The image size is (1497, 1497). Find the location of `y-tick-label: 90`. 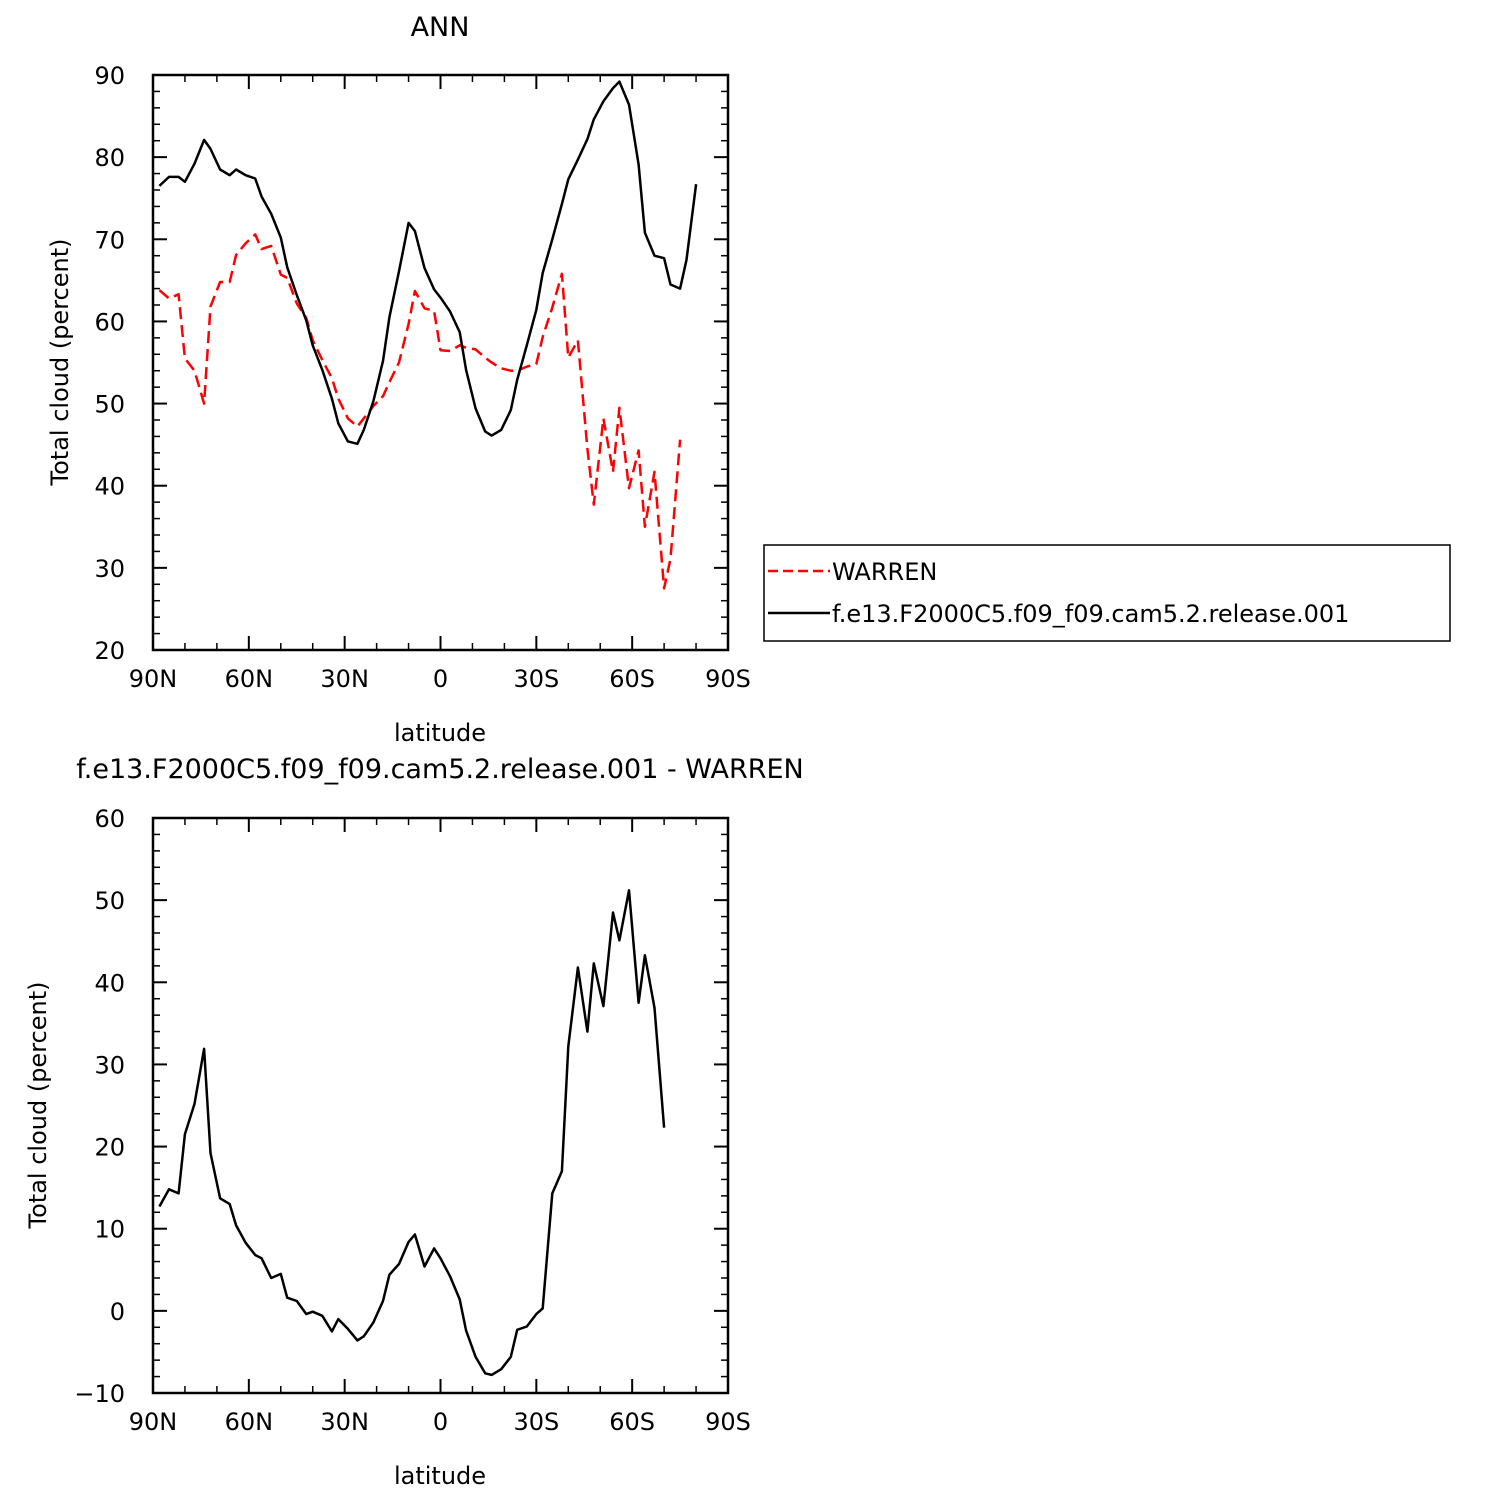

y-tick-label: 90 is located at coordinates (109, 76).